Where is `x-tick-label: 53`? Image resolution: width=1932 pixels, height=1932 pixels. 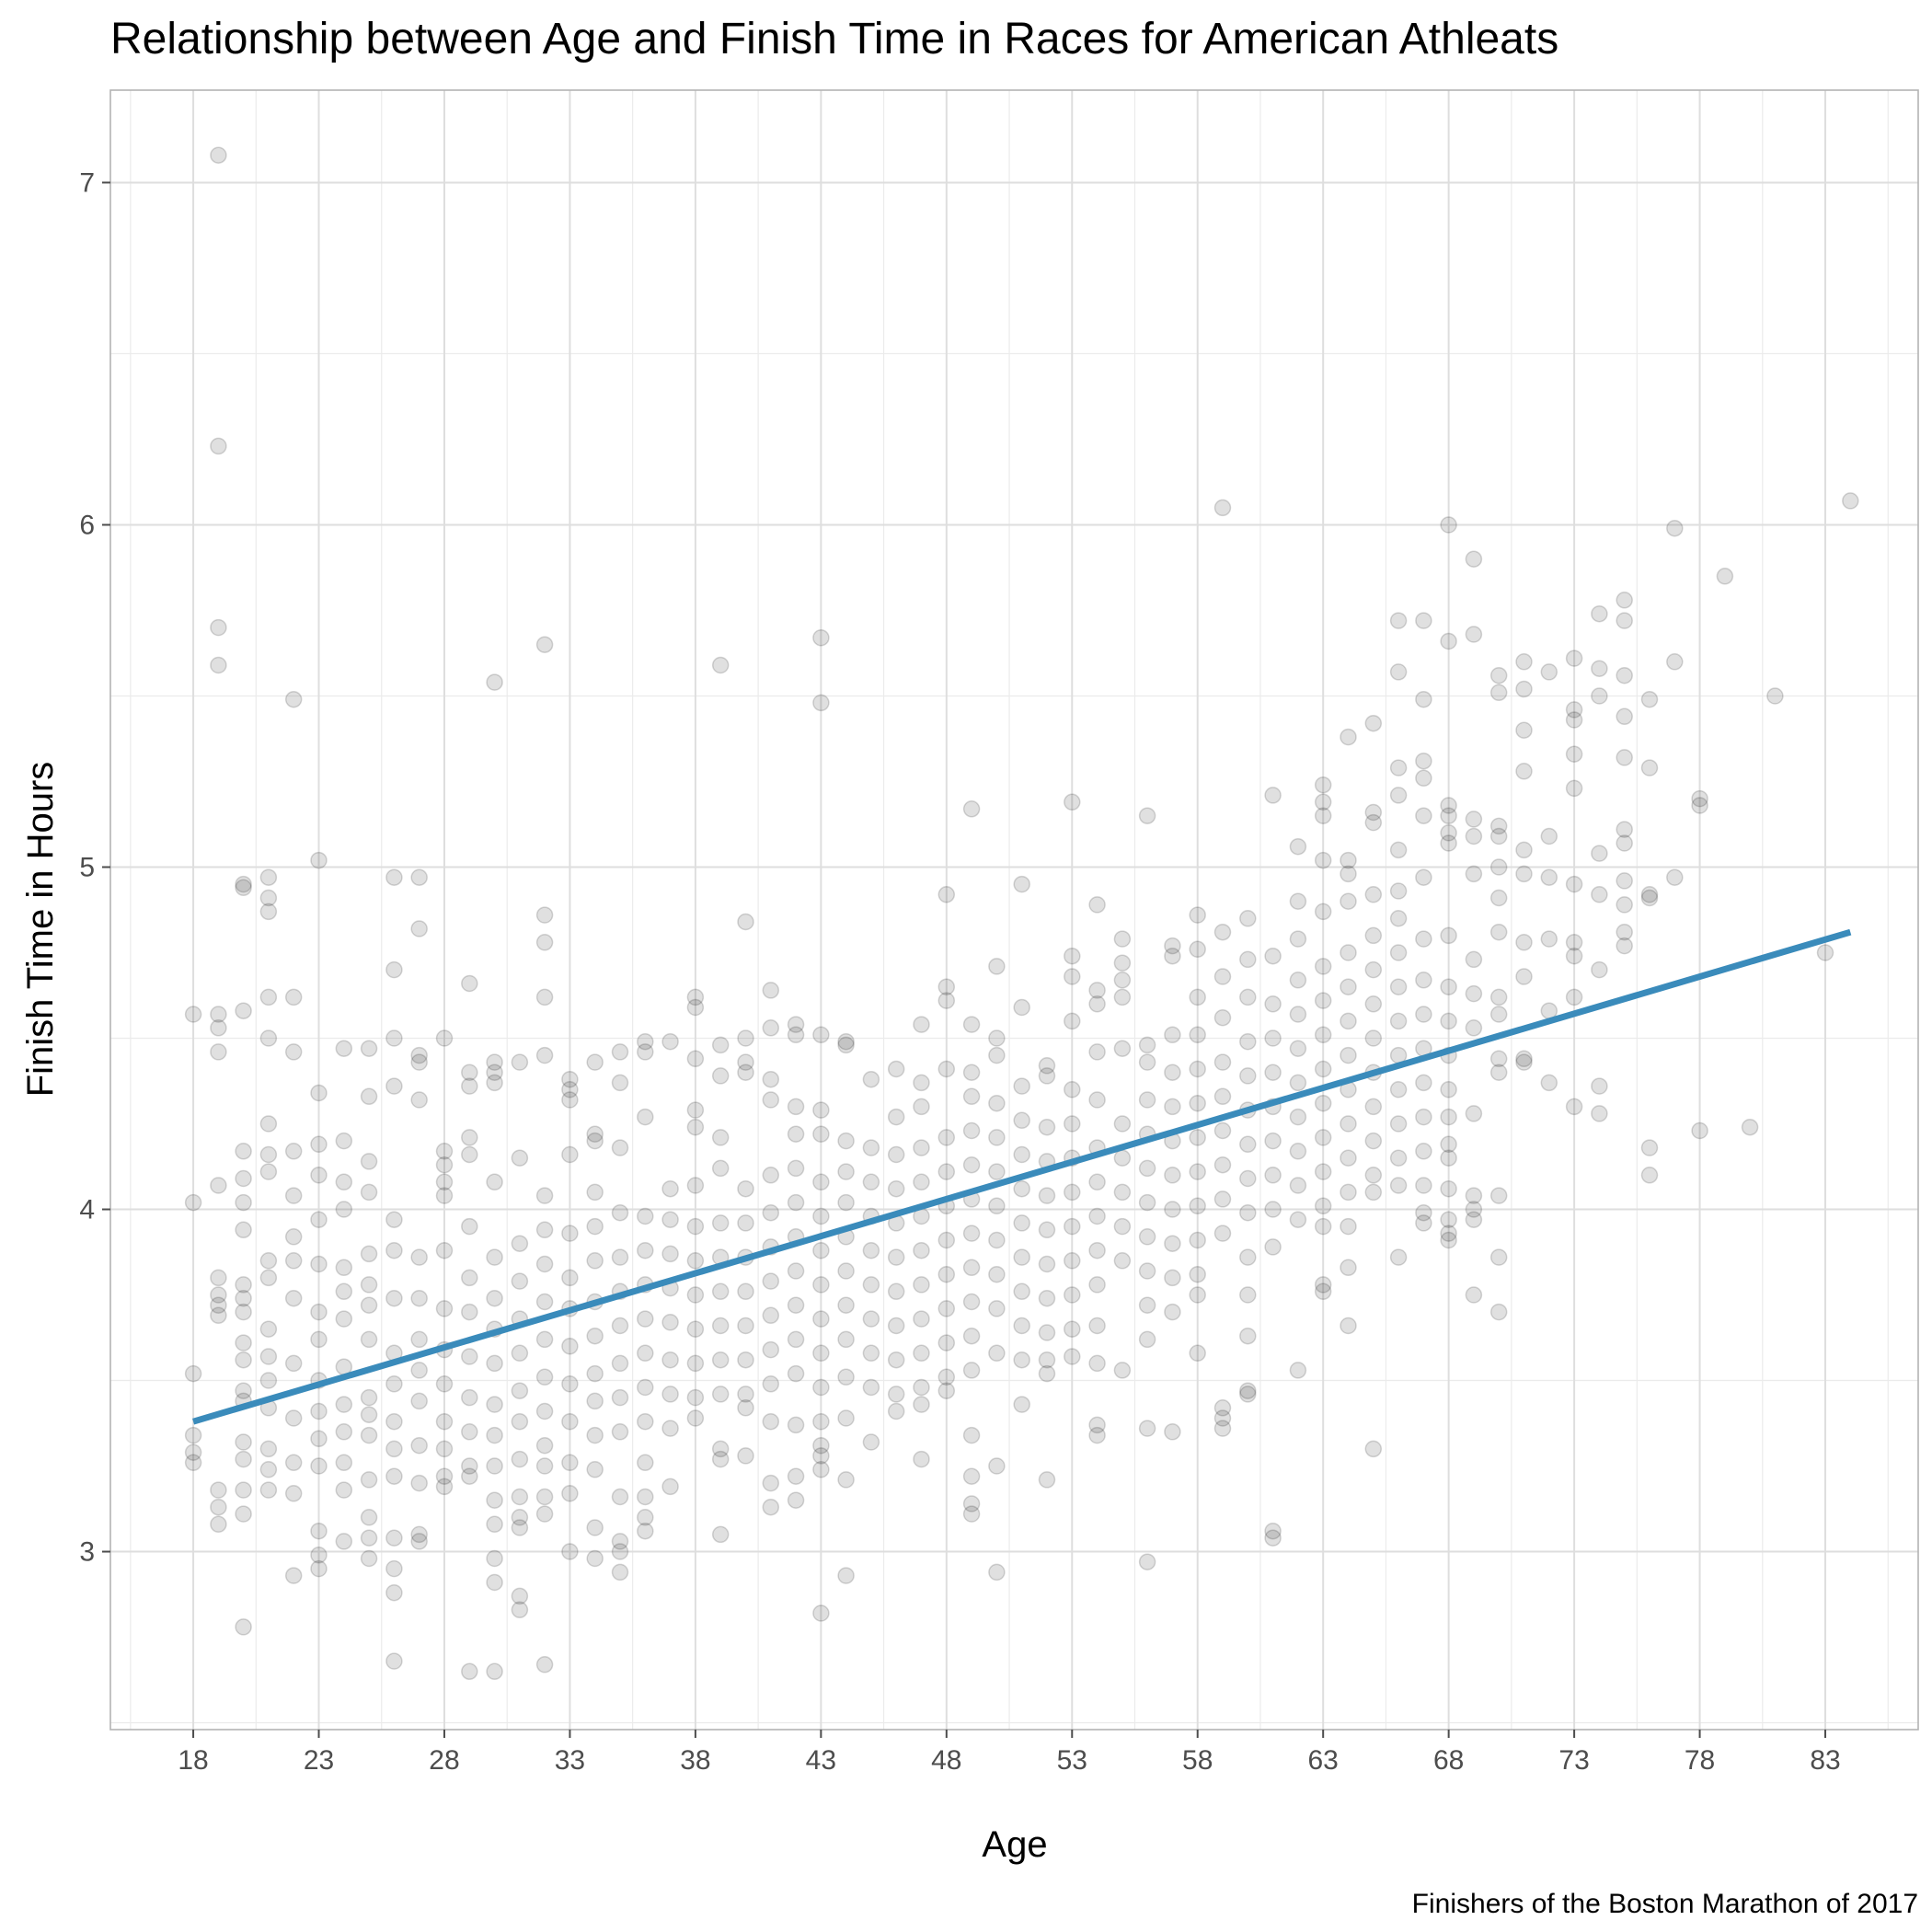 x-tick-label: 53 is located at coordinates (1072, 1760).